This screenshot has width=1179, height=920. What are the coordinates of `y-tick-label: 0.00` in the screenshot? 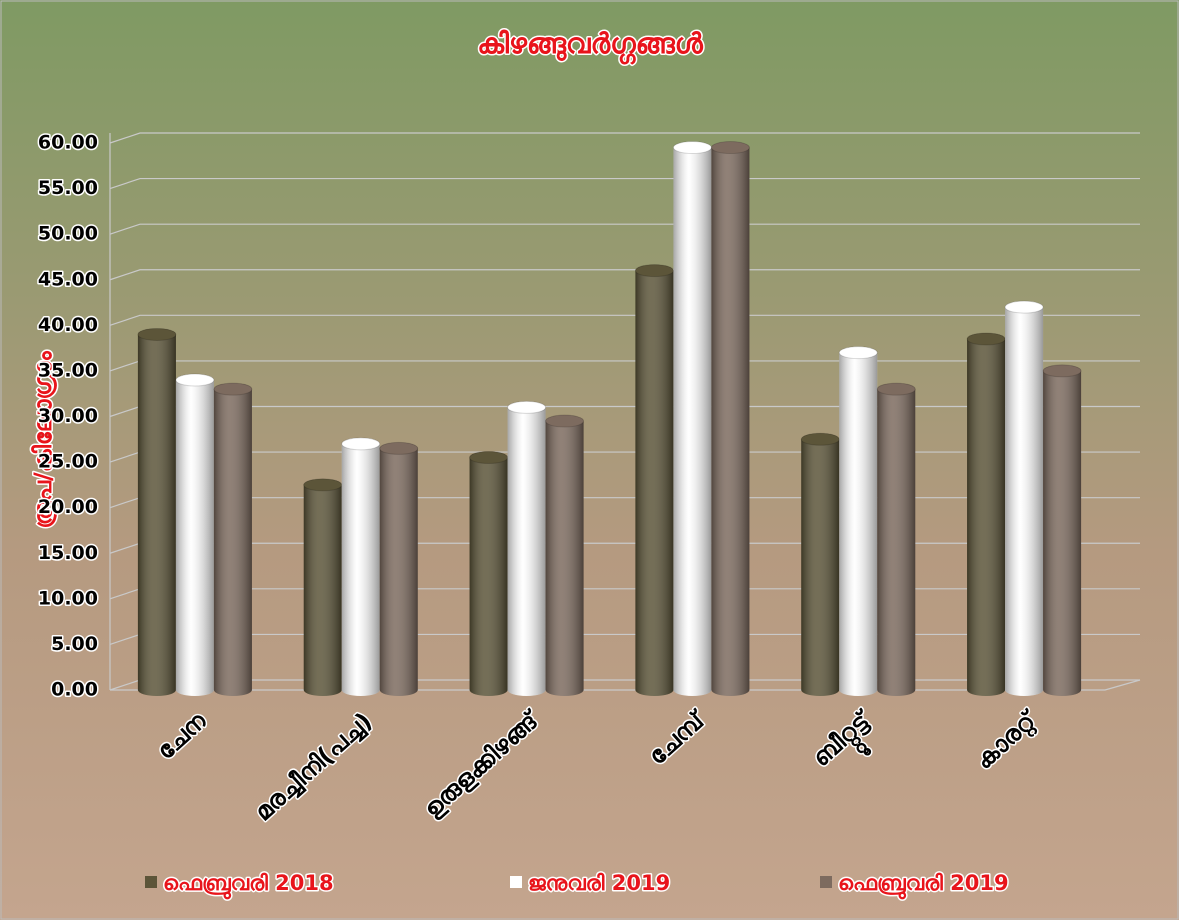 It's located at (74, 690).